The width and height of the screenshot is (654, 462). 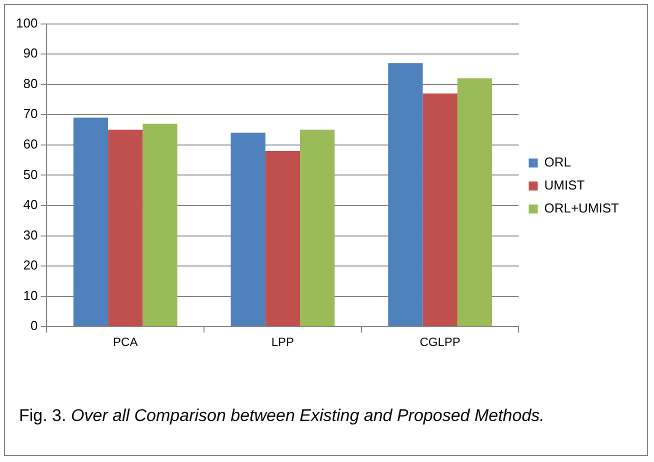 What do you see at coordinates (440, 342) in the screenshot?
I see `x-tick-label: CGLPP` at bounding box center [440, 342].